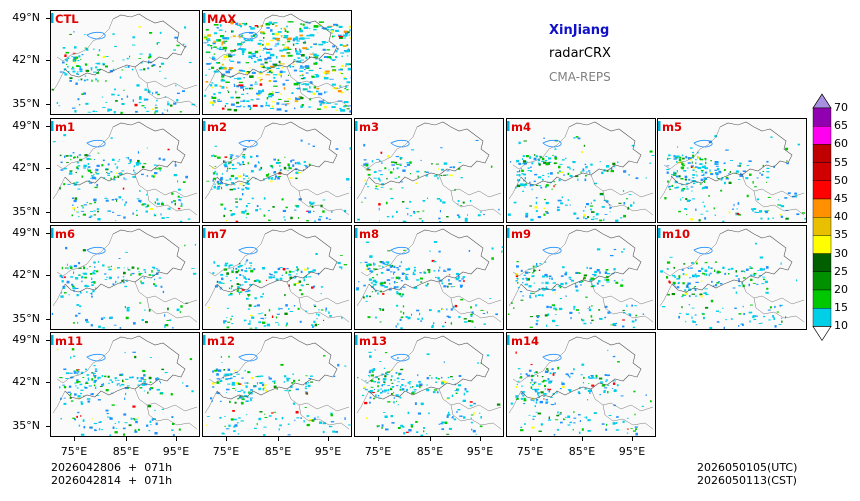 Image resolution: width=860 pixels, height=501 pixels. Describe the element at coordinates (248, 143) in the screenshot. I see `lake-outline` at that location.